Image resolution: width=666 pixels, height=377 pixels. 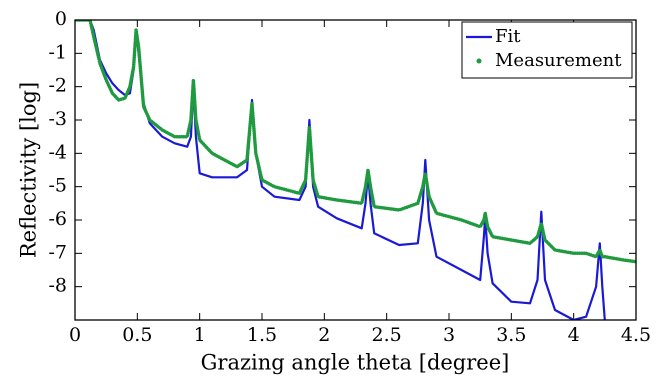 I want to click on x-tick-label: 1, so click(x=200, y=335).